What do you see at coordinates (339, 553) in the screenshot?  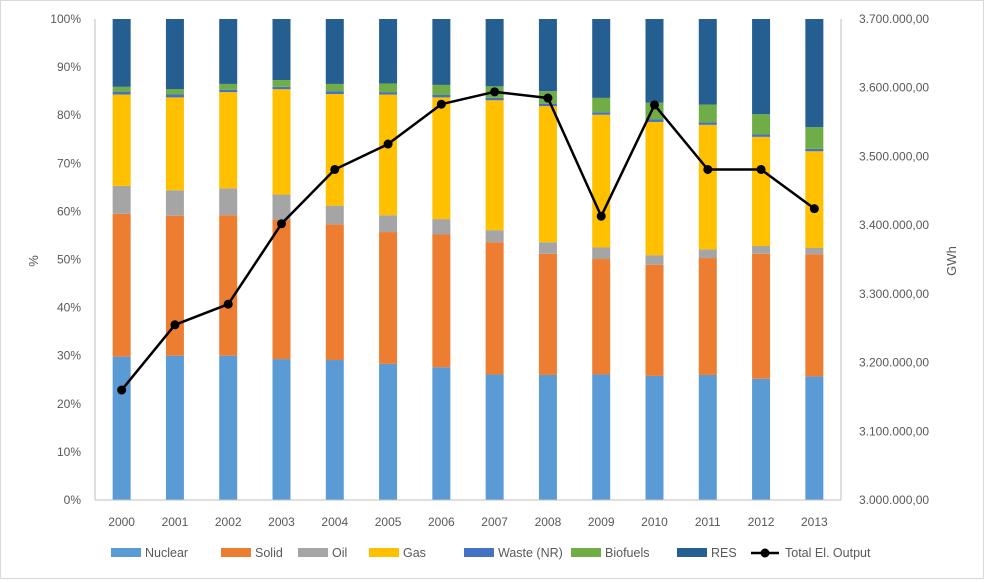 I see `legend-label-oil: Oil` at bounding box center [339, 553].